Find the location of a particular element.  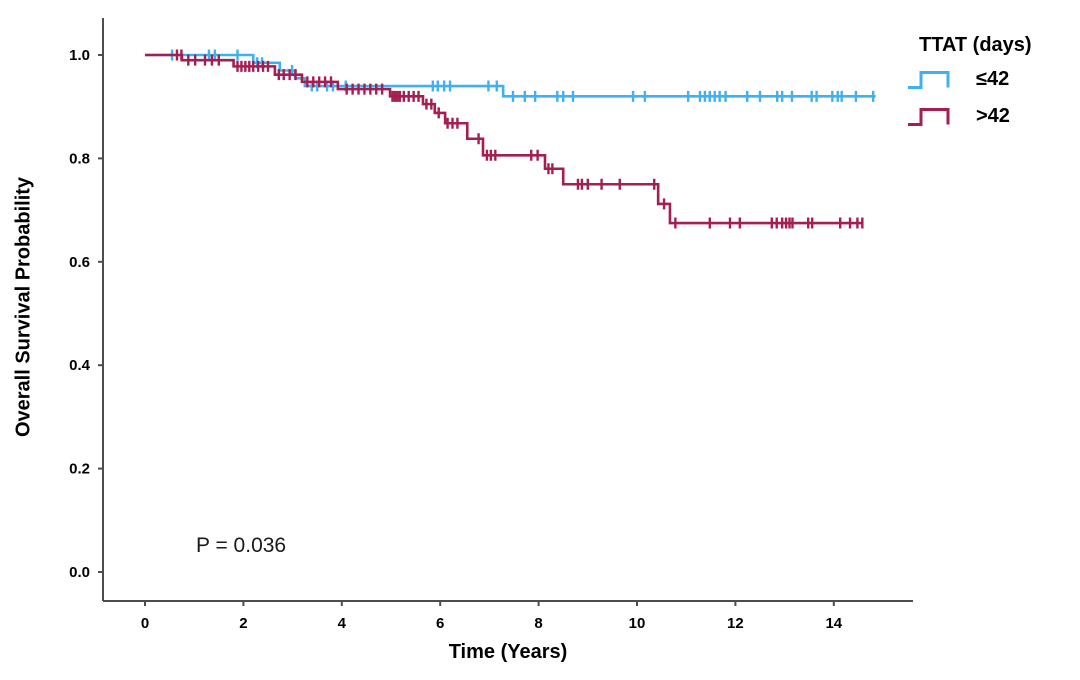

legend-item-gt42: >42 is located at coordinates (992, 116).